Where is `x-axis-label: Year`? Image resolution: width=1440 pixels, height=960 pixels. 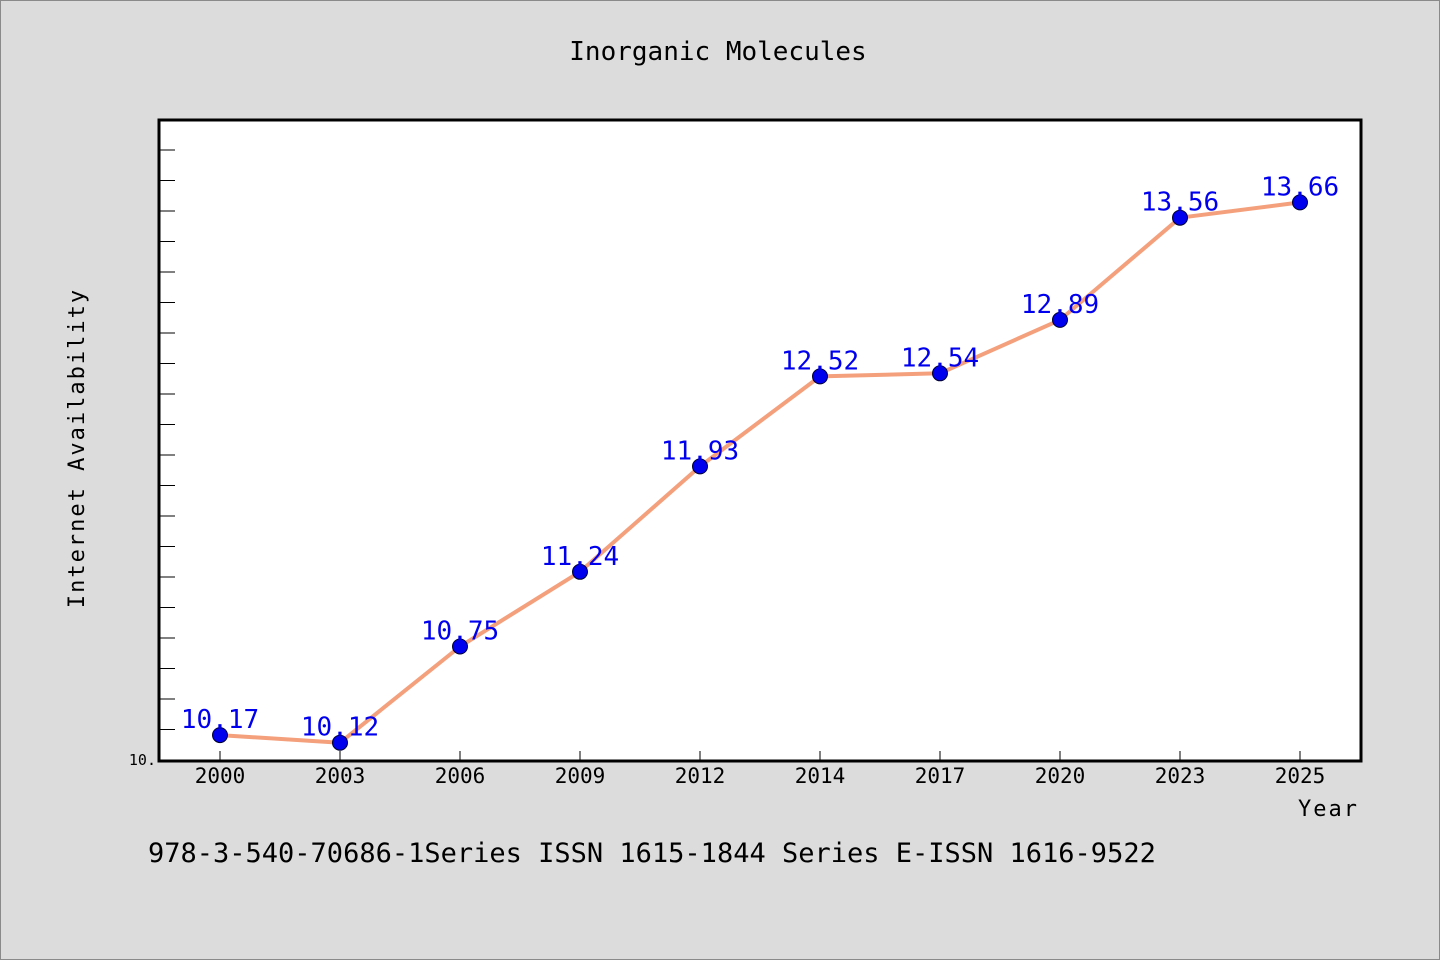
x-axis-label: Year is located at coordinates (1328, 809).